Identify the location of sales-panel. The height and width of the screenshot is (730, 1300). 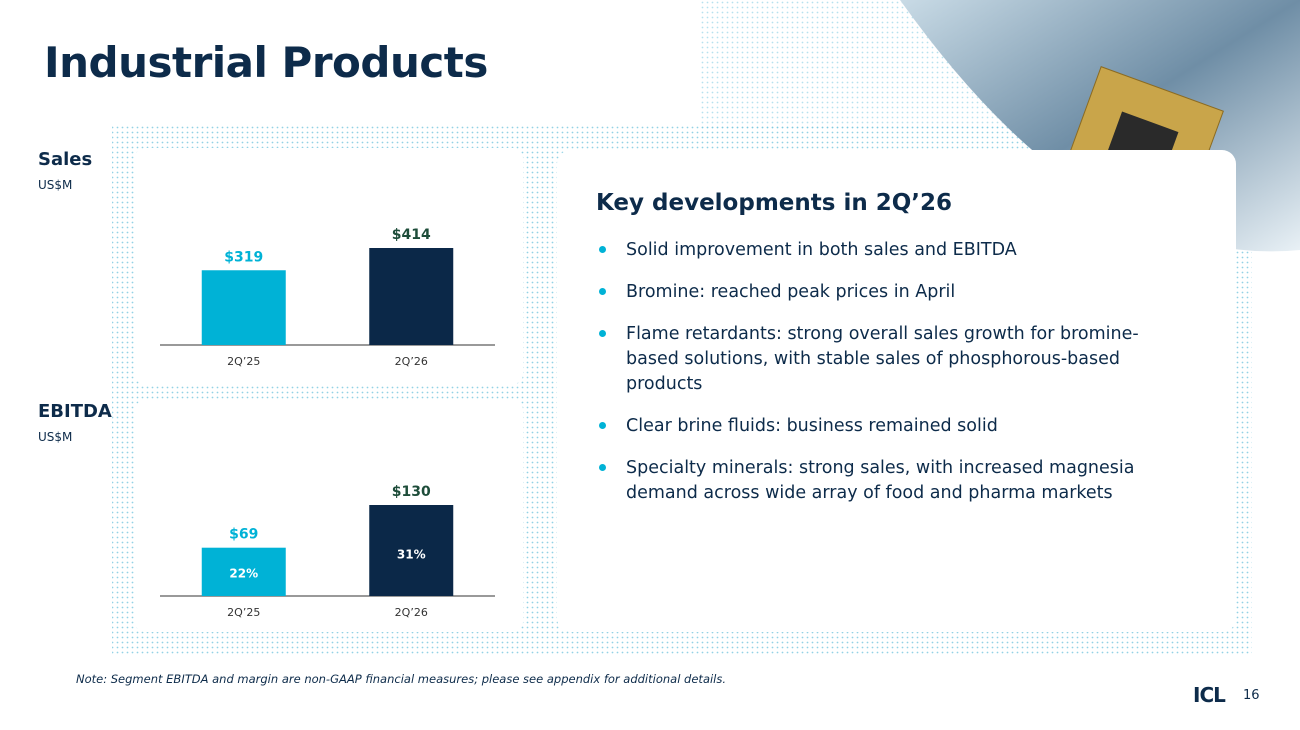
(329, 266).